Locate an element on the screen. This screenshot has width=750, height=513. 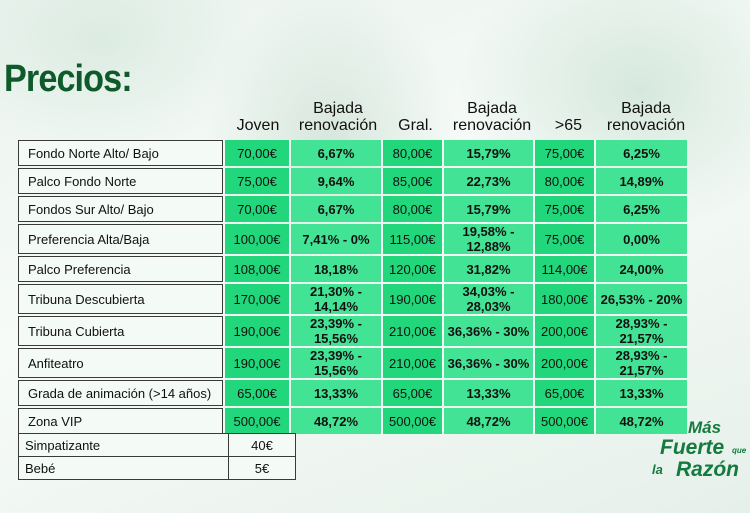
price-gral: 65,00€ is located at coordinates (411, 393).